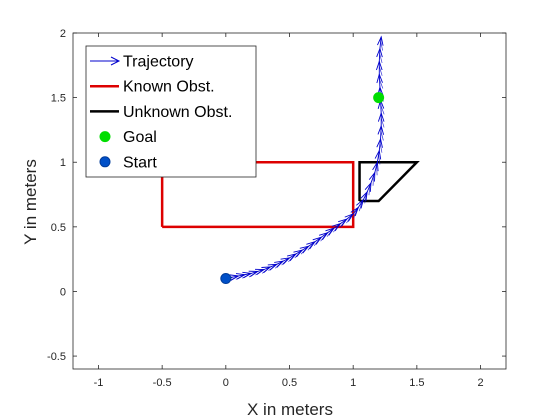  Describe the element at coordinates (56, 357) in the screenshot. I see `y-tick-label: -0.5` at that location.